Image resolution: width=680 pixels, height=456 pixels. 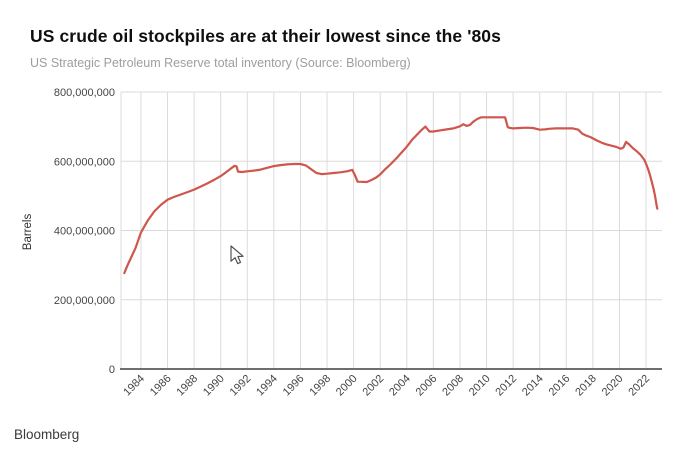 I want to click on x-tick-label: 2020, so click(x=613, y=386).